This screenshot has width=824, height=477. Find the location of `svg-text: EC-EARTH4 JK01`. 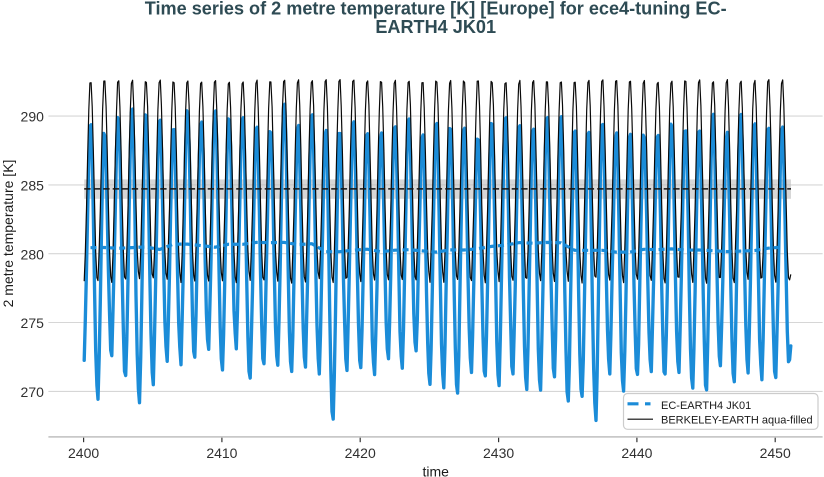

svg-text: EC-EARTH4 JK01 is located at coordinates (706, 406).